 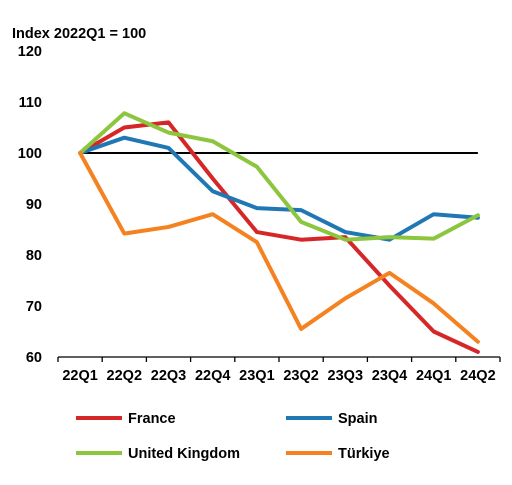 I want to click on x-tick-label: 24Q2, so click(x=477, y=376).